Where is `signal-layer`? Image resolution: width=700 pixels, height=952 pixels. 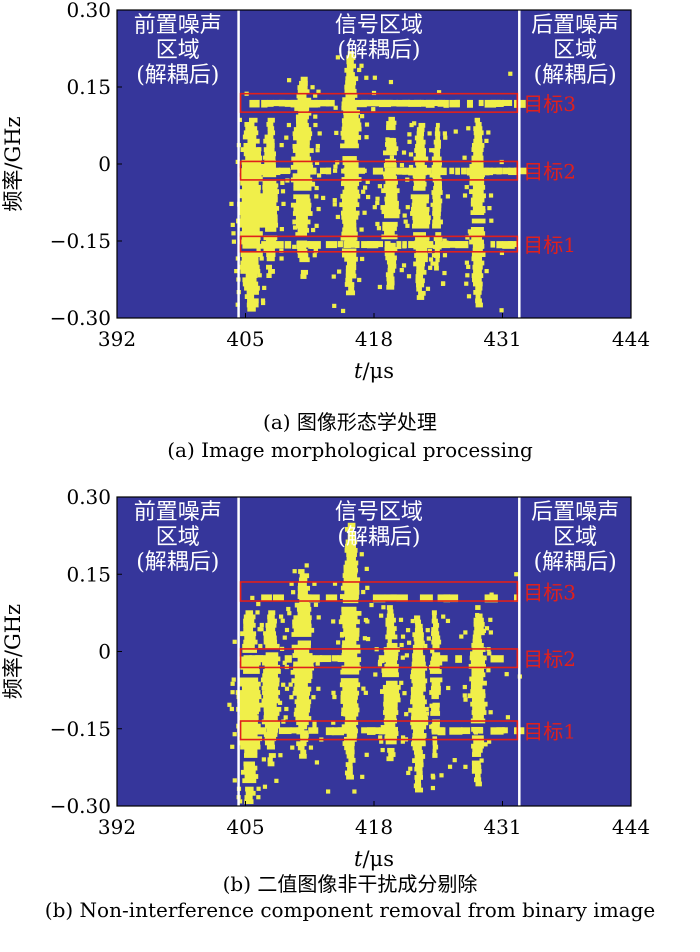
signal-layer is located at coordinates (378, 182).